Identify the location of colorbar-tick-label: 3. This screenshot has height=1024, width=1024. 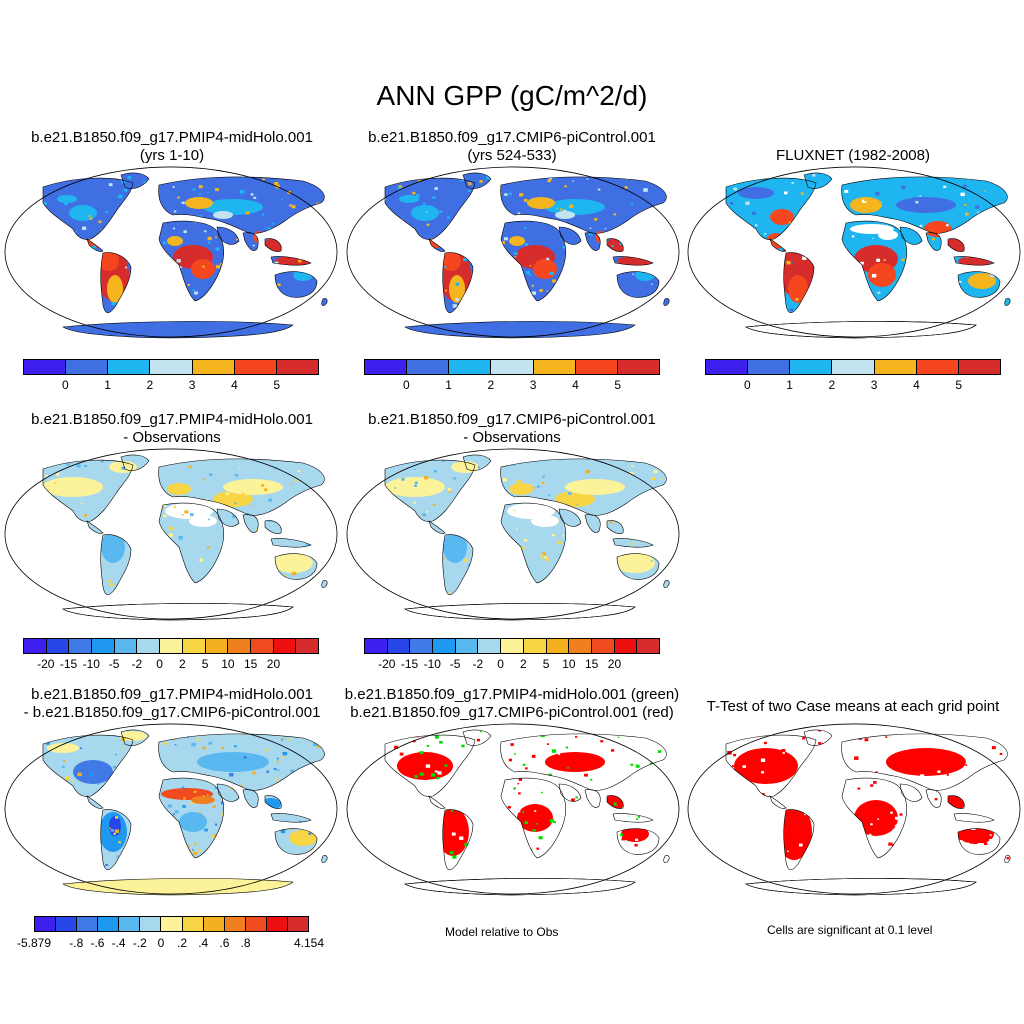
(533, 385).